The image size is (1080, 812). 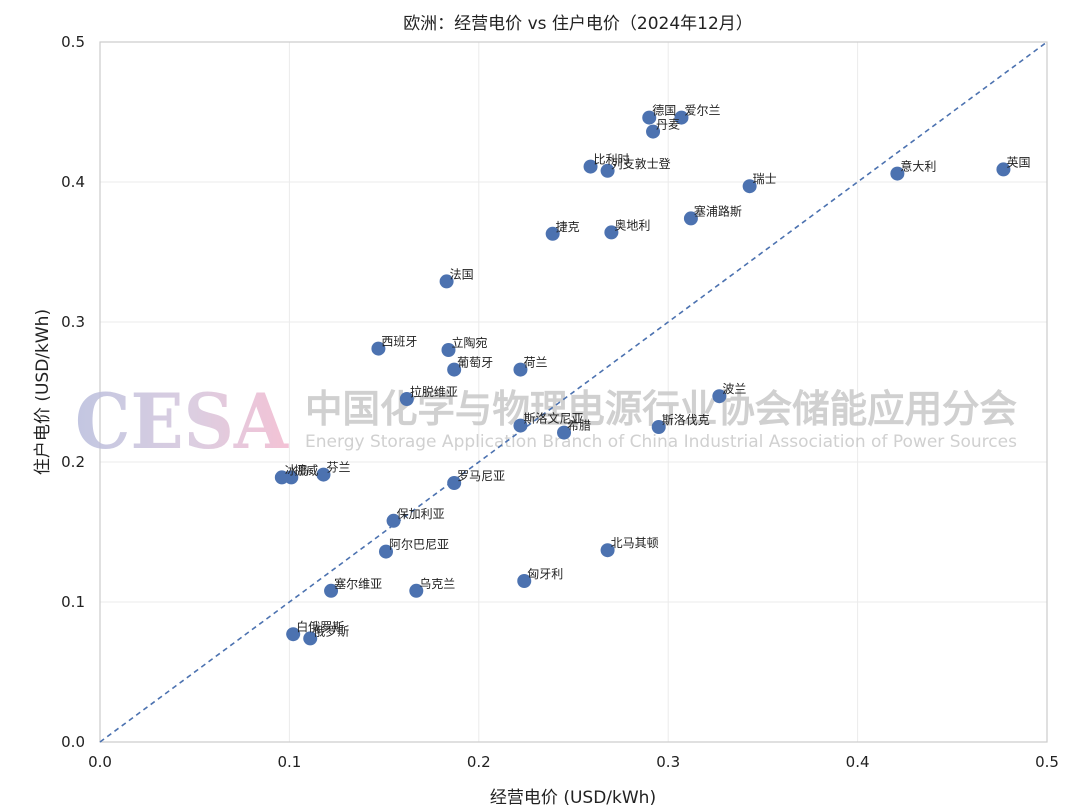 What do you see at coordinates (73, 602) in the screenshot?
I see `y-tick-label: 0.1` at bounding box center [73, 602].